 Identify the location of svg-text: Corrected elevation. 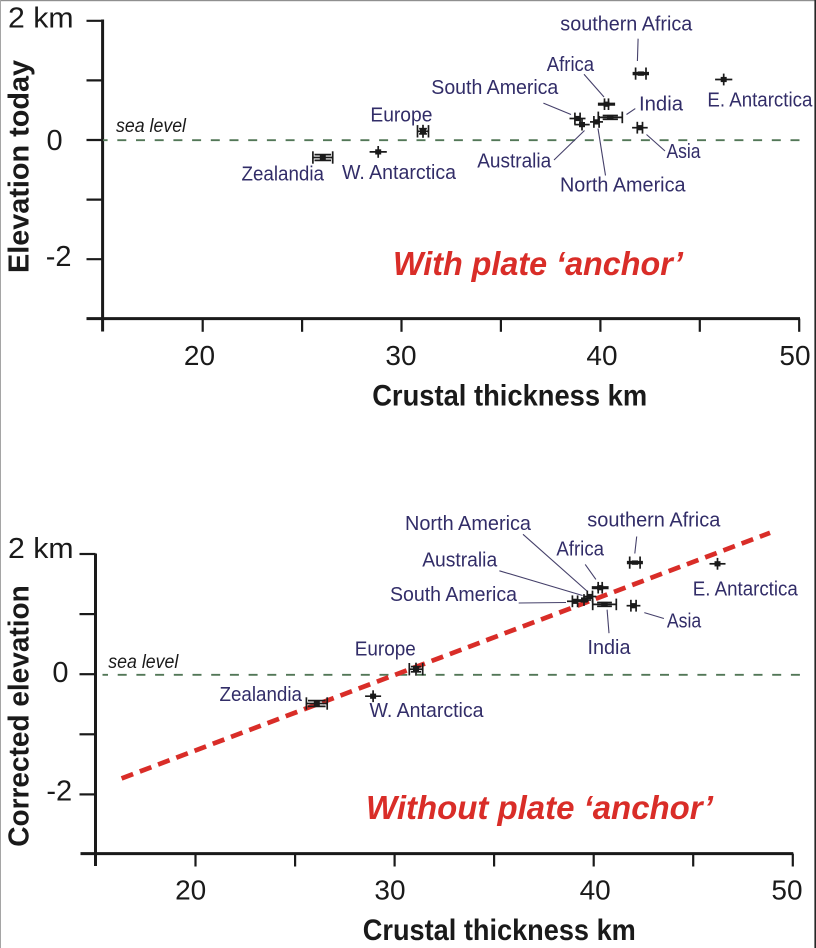
(19, 716).